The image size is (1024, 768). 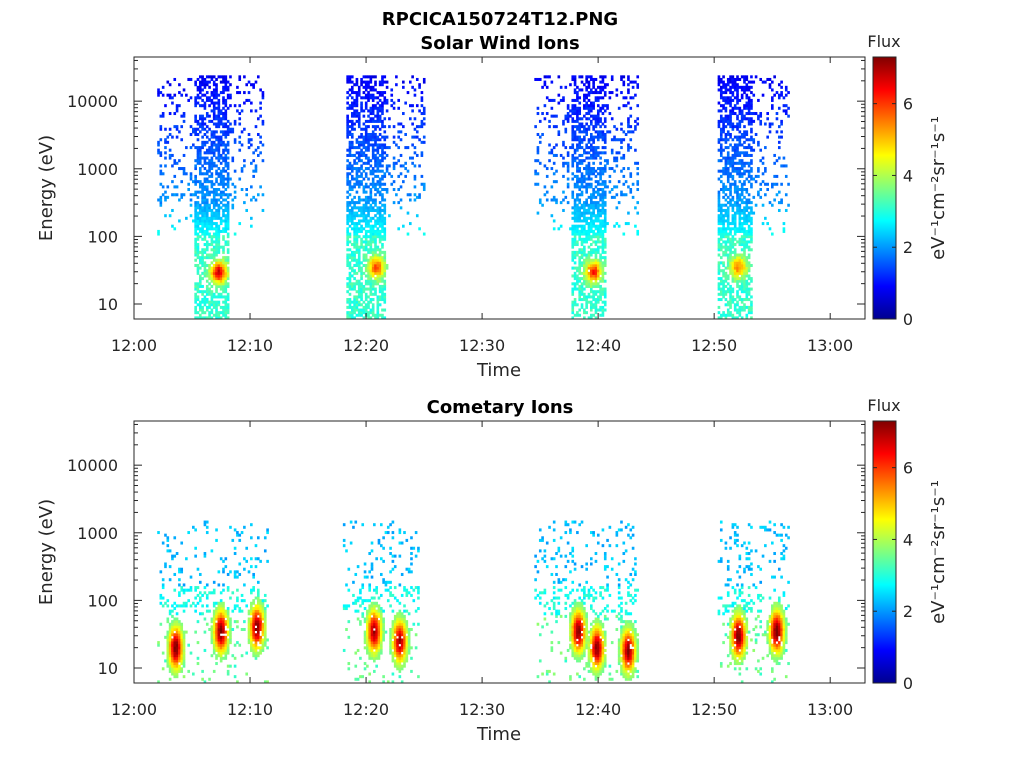 What do you see at coordinates (498, 370) in the screenshot?
I see `solar-wind-xlabel: Time` at bounding box center [498, 370].